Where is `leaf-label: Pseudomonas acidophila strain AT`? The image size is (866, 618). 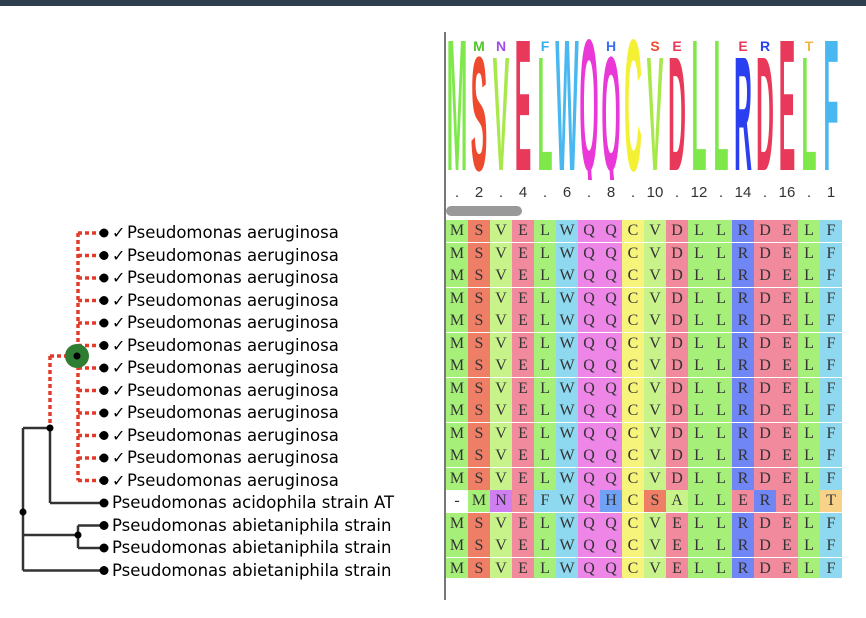 leaf-label: Pseudomonas acidophila strain AT is located at coordinates (253, 502).